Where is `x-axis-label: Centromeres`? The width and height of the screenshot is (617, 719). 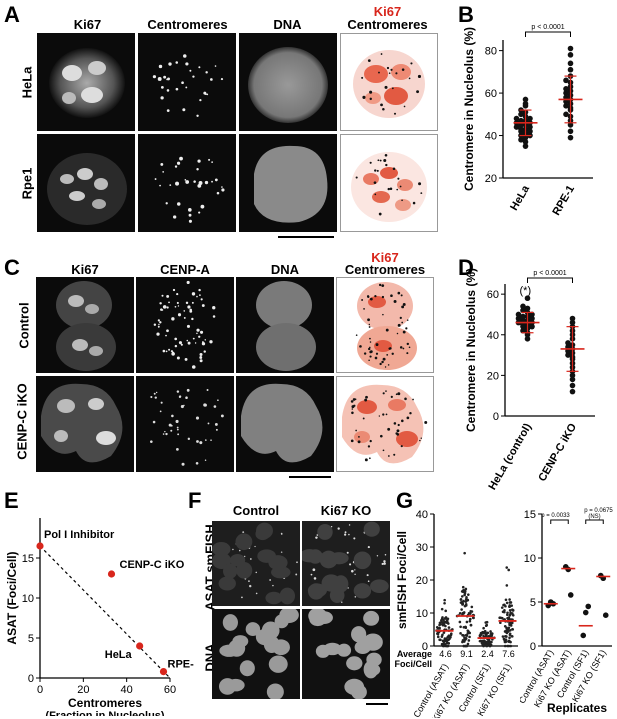 x-axis-label: Centromeres is located at coordinates (105, 703).